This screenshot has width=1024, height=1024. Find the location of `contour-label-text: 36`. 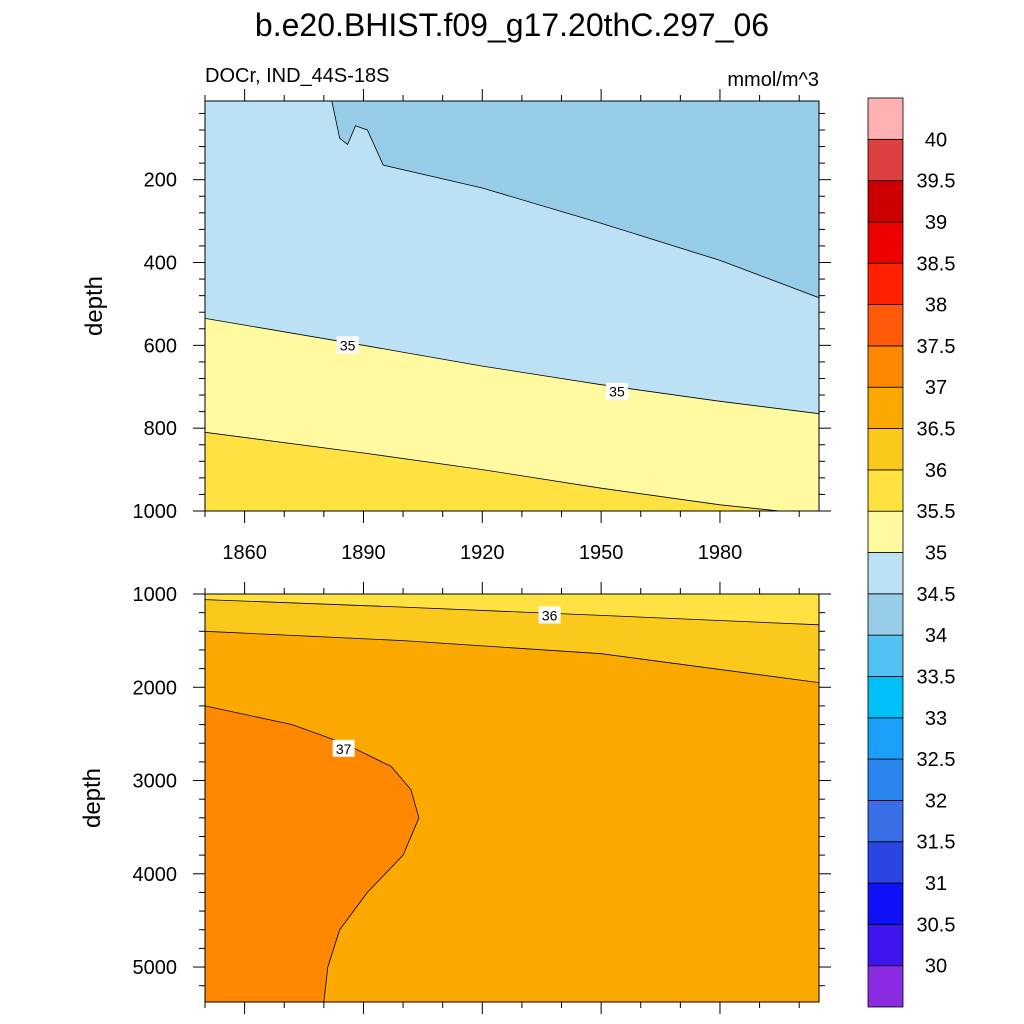

contour-label-text: 36 is located at coordinates (550, 615).